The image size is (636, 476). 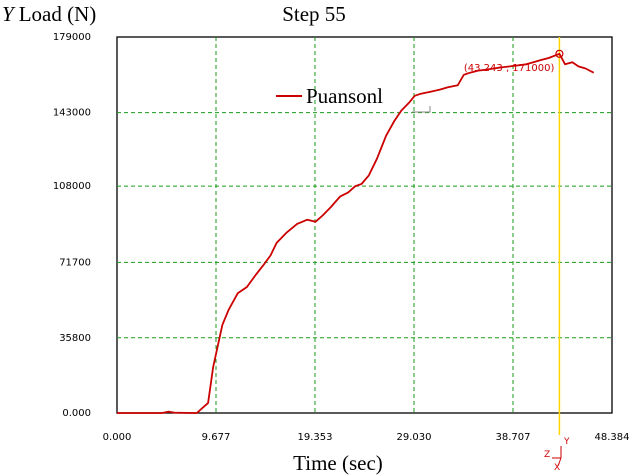 What do you see at coordinates (421, 109) in the screenshot?
I see `legend-leader-line` at bounding box center [421, 109].